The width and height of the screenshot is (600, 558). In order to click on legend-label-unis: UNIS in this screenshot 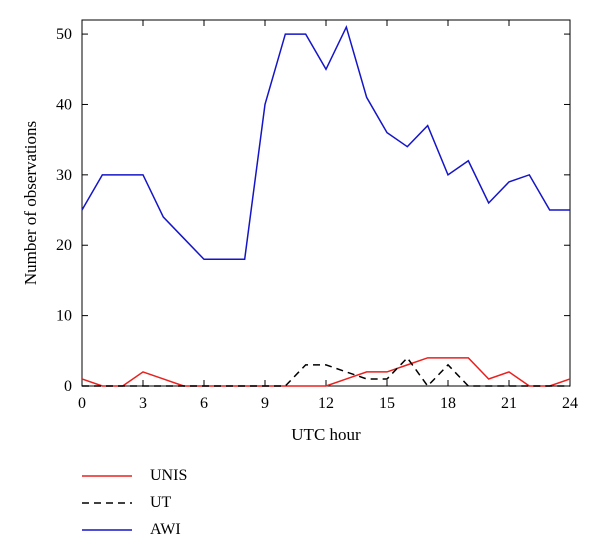, I will do `click(169, 475)`.